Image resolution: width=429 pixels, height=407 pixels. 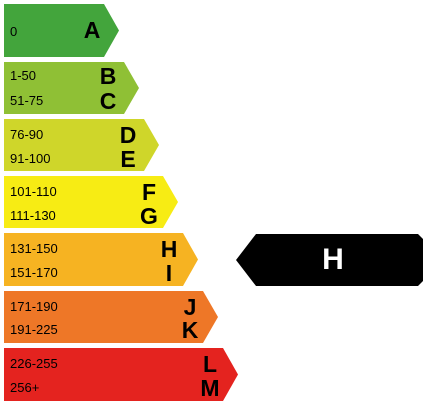 I want to click on band-de-shape, so click(x=81, y=145).